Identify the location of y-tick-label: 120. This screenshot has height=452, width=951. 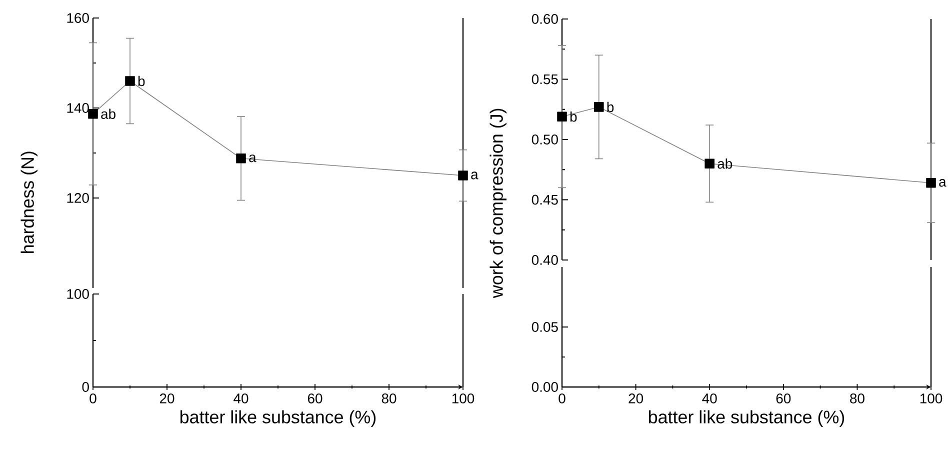
(78, 198).